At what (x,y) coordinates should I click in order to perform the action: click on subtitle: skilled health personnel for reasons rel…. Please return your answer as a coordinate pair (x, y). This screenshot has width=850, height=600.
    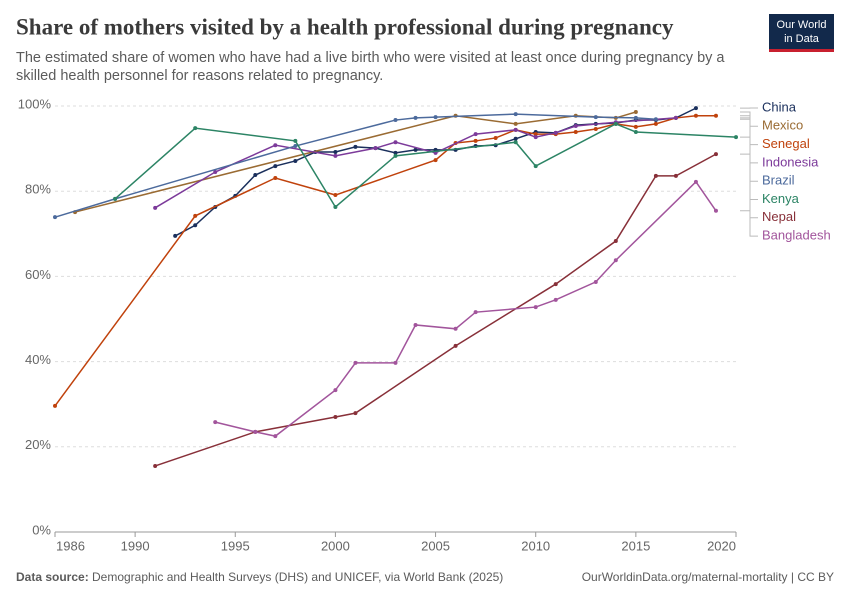
    Looking at the image, I should click on (199, 76).